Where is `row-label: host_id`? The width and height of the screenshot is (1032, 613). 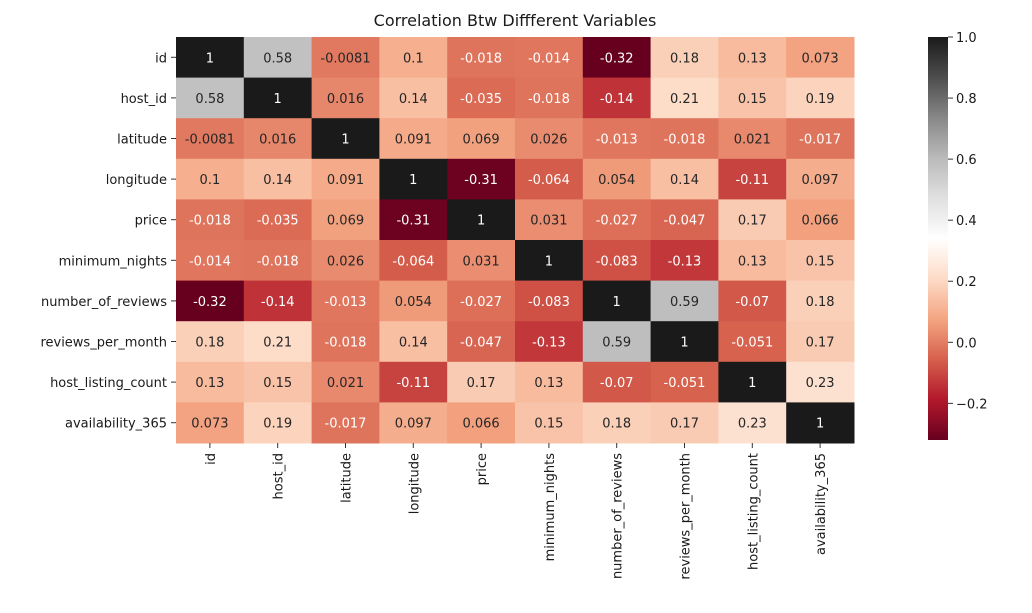
row-label: host_id is located at coordinates (144, 99).